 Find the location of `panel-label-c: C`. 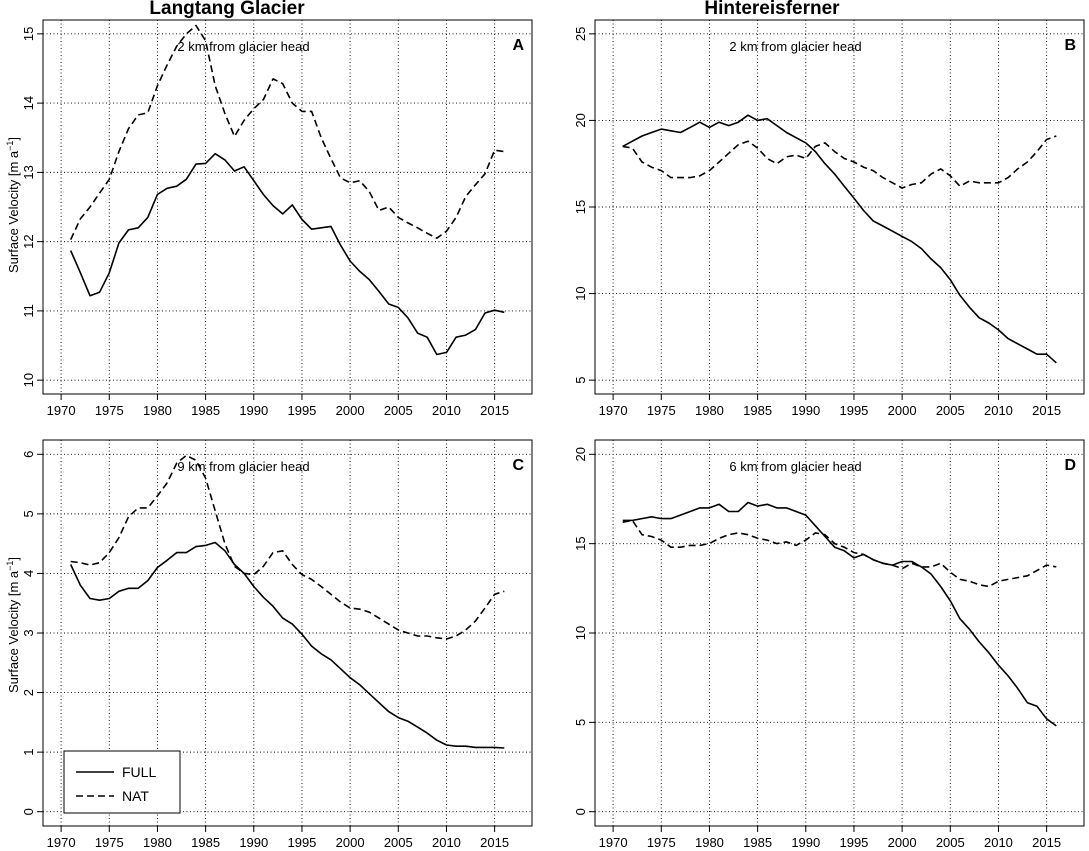

panel-label-c: C is located at coordinates (518, 465).